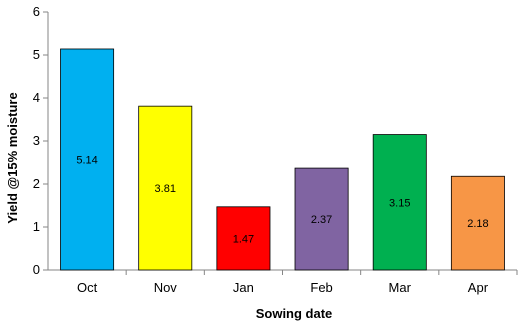  What do you see at coordinates (36, 183) in the screenshot?
I see `y-tick-label: 2` at bounding box center [36, 183].